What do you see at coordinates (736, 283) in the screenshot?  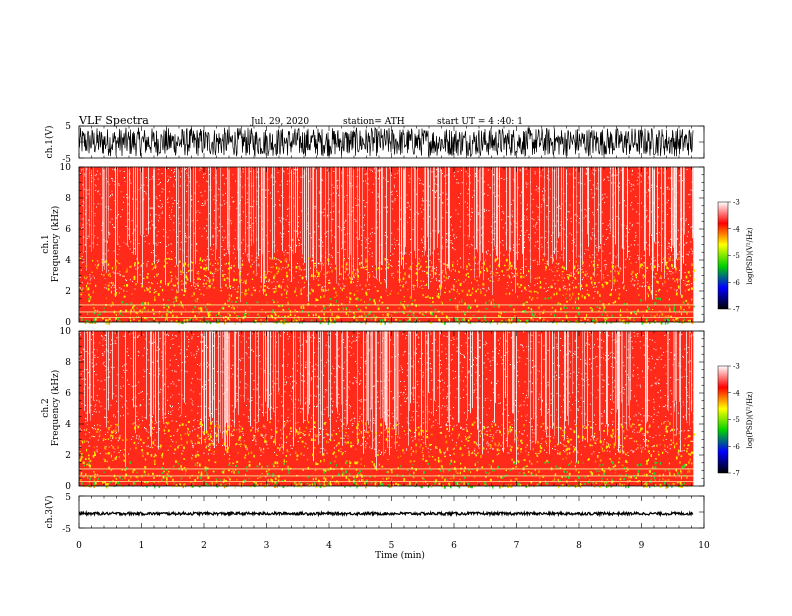 I see `ch1-colorbar-tick-label: -6` at bounding box center [736, 283].